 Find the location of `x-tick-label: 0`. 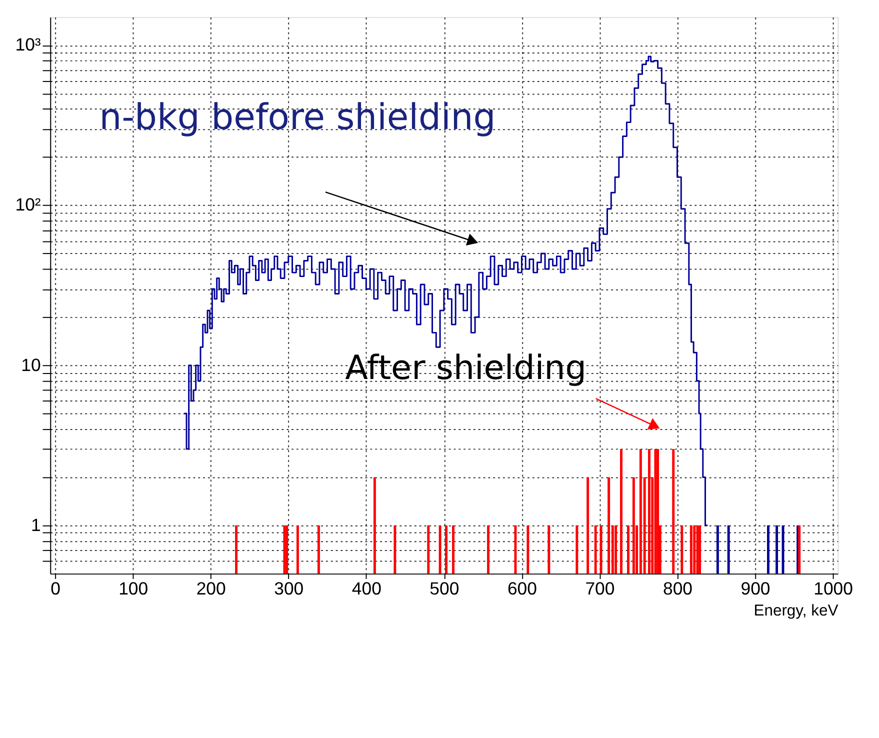

x-tick-label: 0 is located at coordinates (55, 588).